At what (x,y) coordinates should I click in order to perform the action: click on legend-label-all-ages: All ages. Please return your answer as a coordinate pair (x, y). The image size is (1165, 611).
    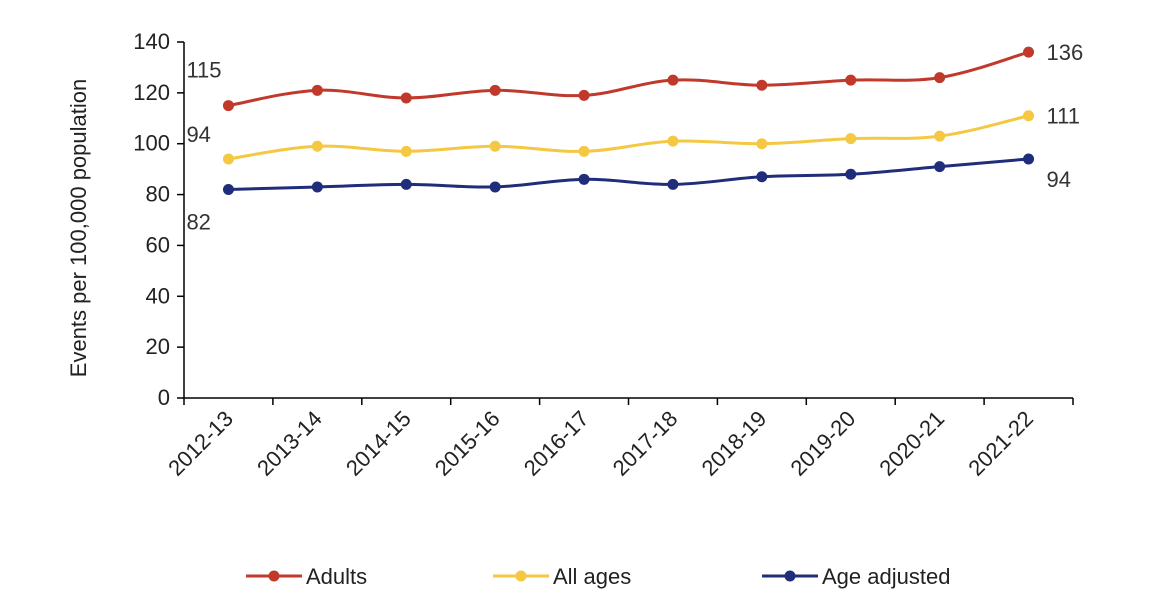
    Looking at the image, I should click on (592, 576).